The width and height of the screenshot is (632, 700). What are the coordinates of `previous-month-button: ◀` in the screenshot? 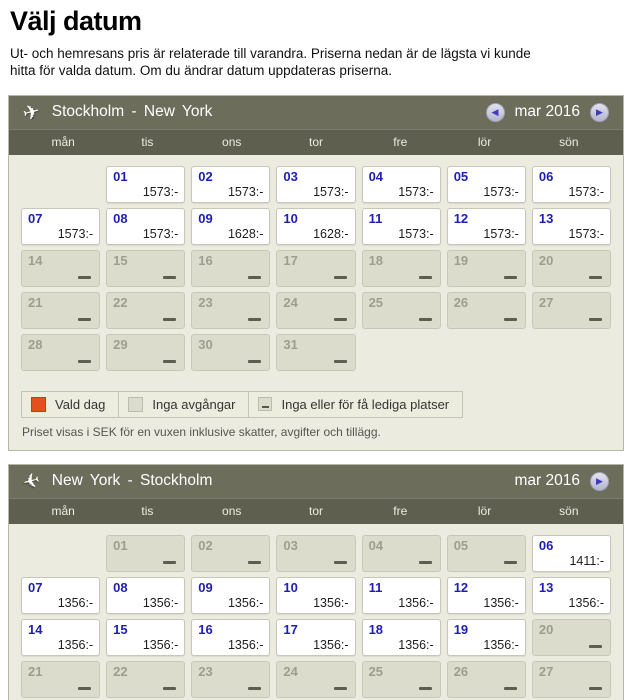 It's located at (495, 112).